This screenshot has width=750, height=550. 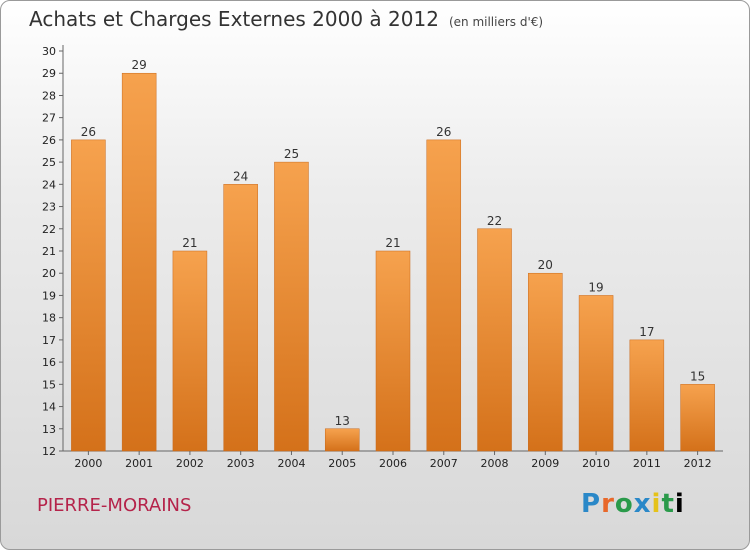 I want to click on x-tick-label-2000: 2000, so click(x=88, y=463).